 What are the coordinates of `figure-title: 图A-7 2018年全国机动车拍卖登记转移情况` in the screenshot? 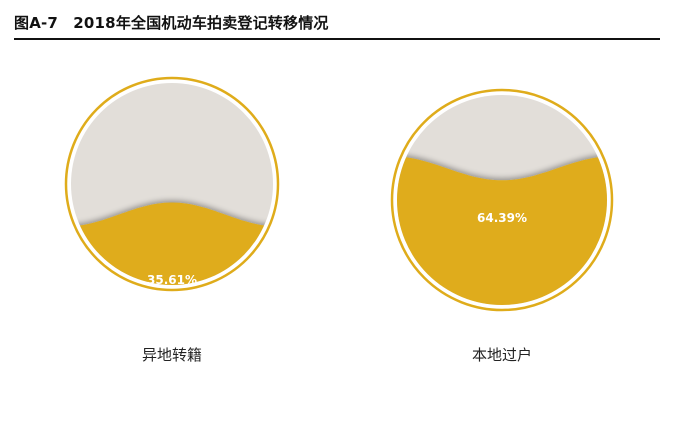 It's located at (171, 23).